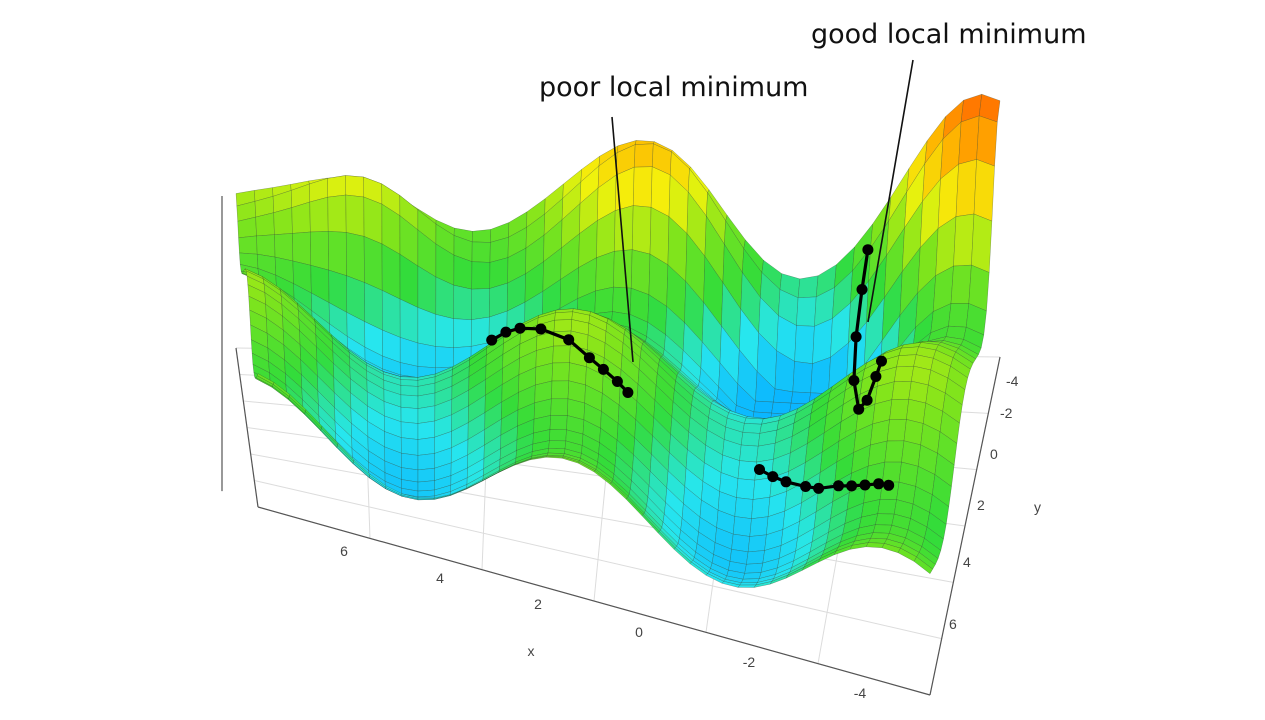 This screenshot has height=720, width=1265. Describe the element at coordinates (949, 34) in the screenshot. I see `annotation-good-local-minimum: good local minimum` at that location.